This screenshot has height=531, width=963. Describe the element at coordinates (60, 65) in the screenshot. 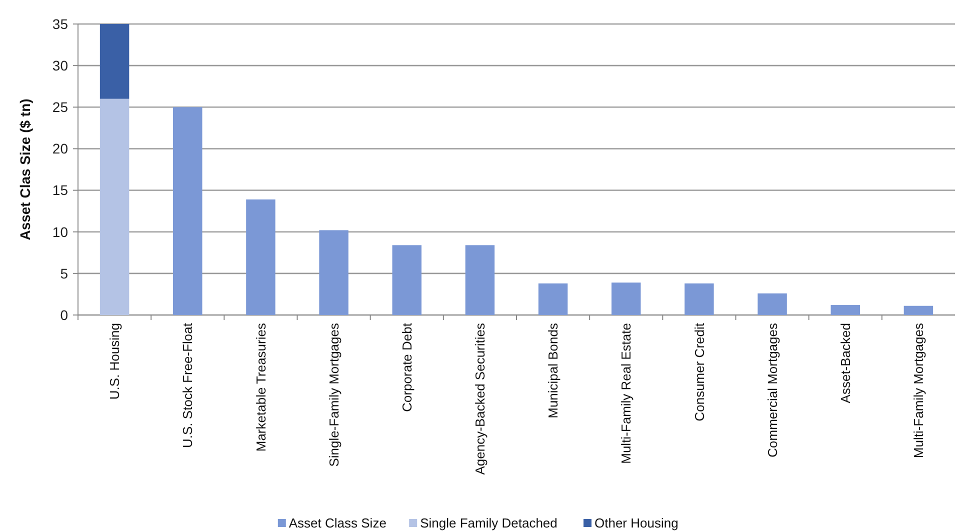

I see `y-tick-label: 30` at that location.